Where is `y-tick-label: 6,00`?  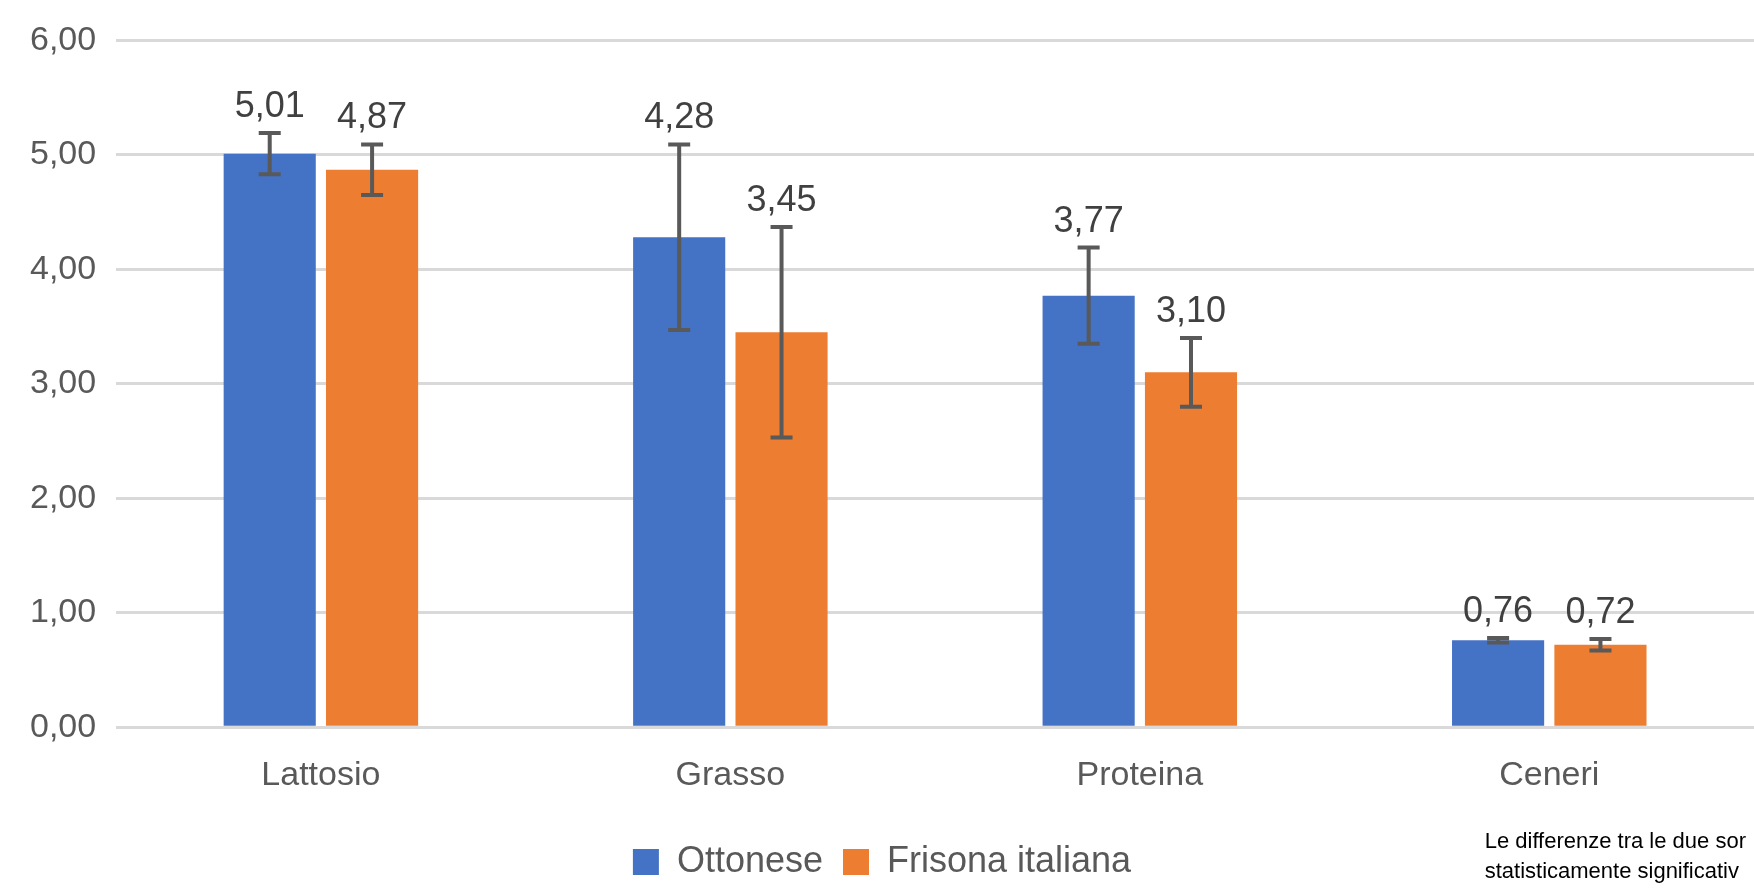
y-tick-label: 6,00 is located at coordinates (63, 37).